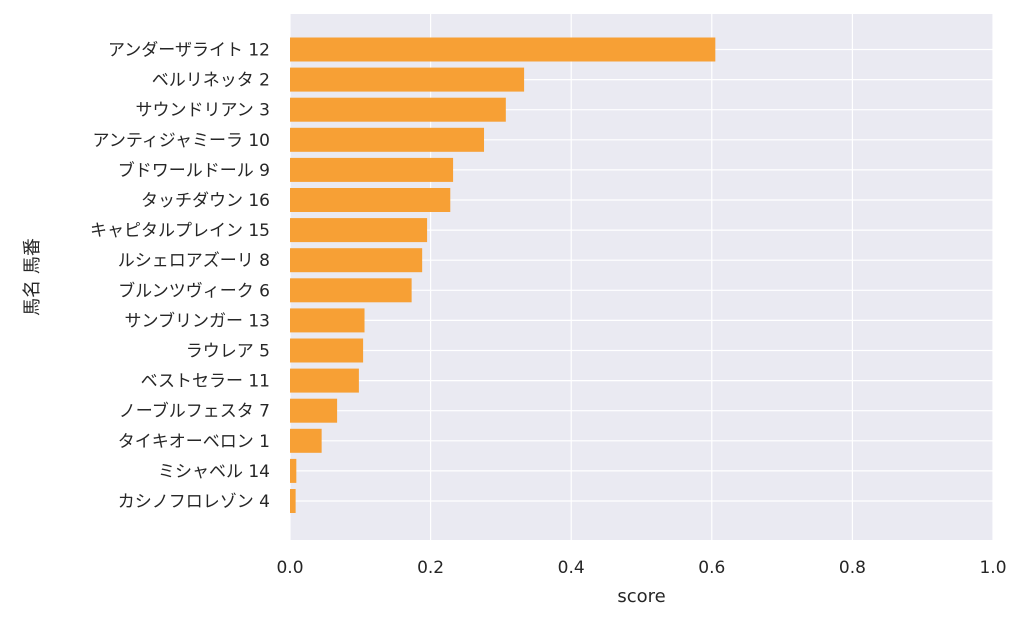 The width and height of the screenshot is (1024, 625). I want to click on category-label: ラウレア 5, so click(228, 352).